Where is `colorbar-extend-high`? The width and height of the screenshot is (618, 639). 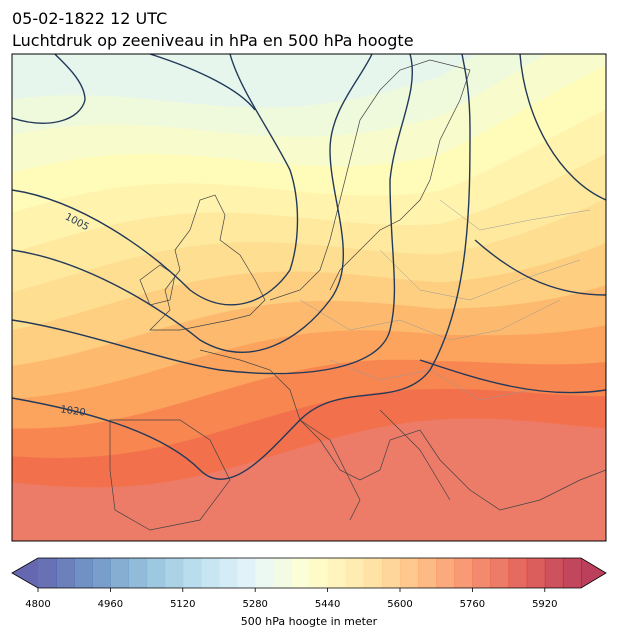
colorbar-extend-high is located at coordinates (593, 573).